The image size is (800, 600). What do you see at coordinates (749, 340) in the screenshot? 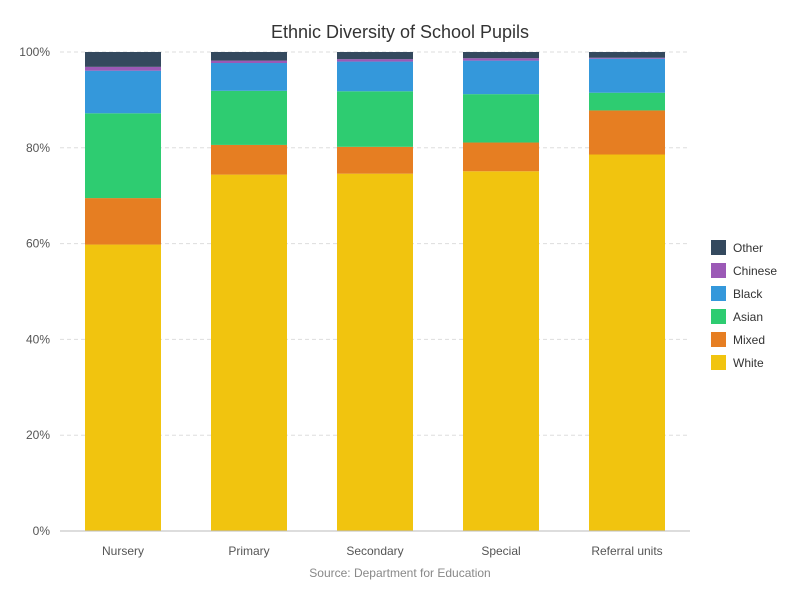
I see `legend-label: Mixed` at bounding box center [749, 340].